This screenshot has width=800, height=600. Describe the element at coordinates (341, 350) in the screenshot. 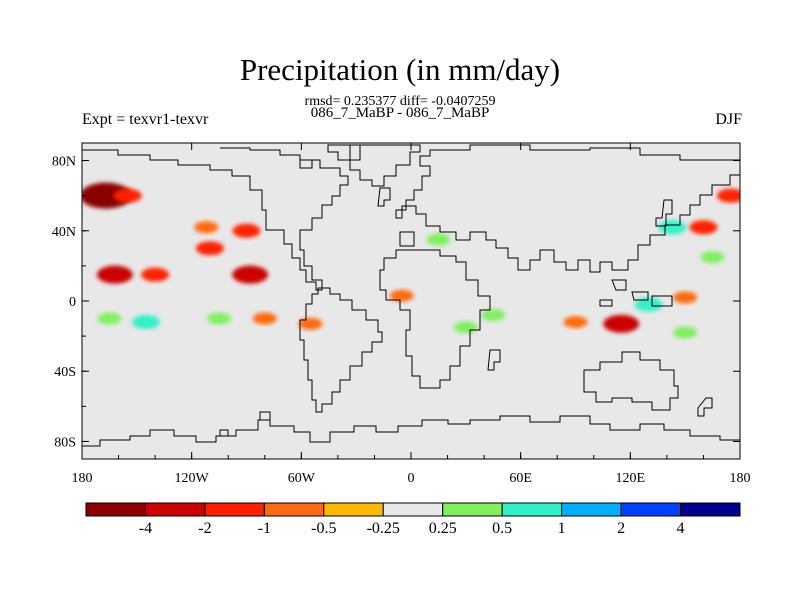

I see `coast-south-america` at that location.